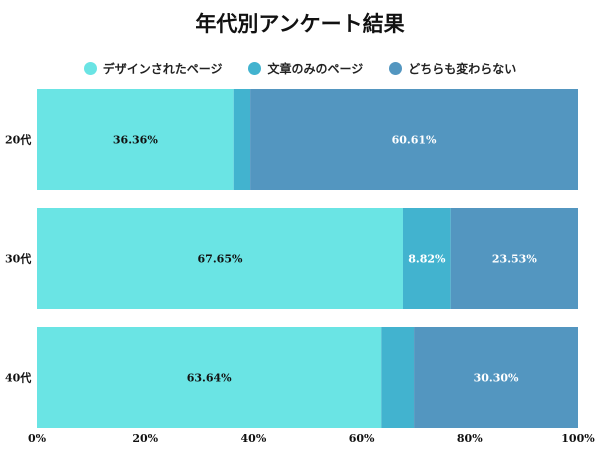 The width and height of the screenshot is (600, 450). I want to click on data-label: 36.36%, so click(135, 140).